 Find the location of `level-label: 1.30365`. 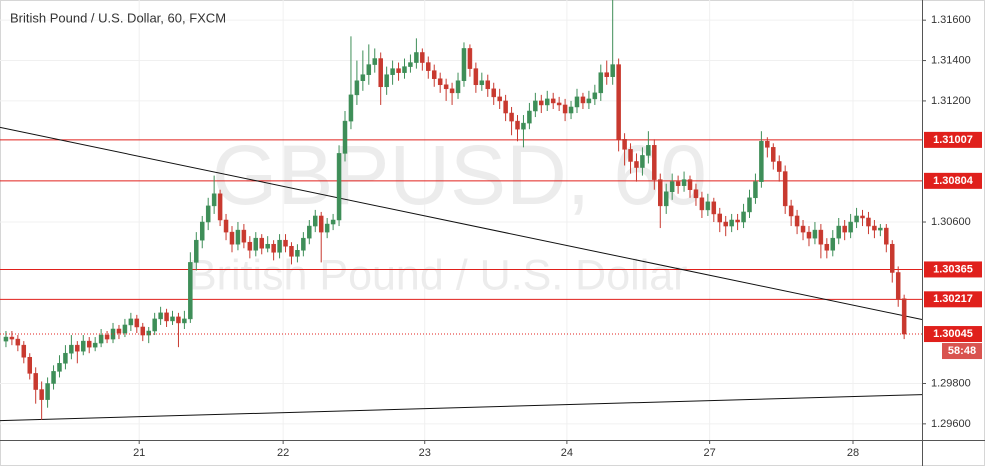

level-label: 1.30365 is located at coordinates (953, 269).